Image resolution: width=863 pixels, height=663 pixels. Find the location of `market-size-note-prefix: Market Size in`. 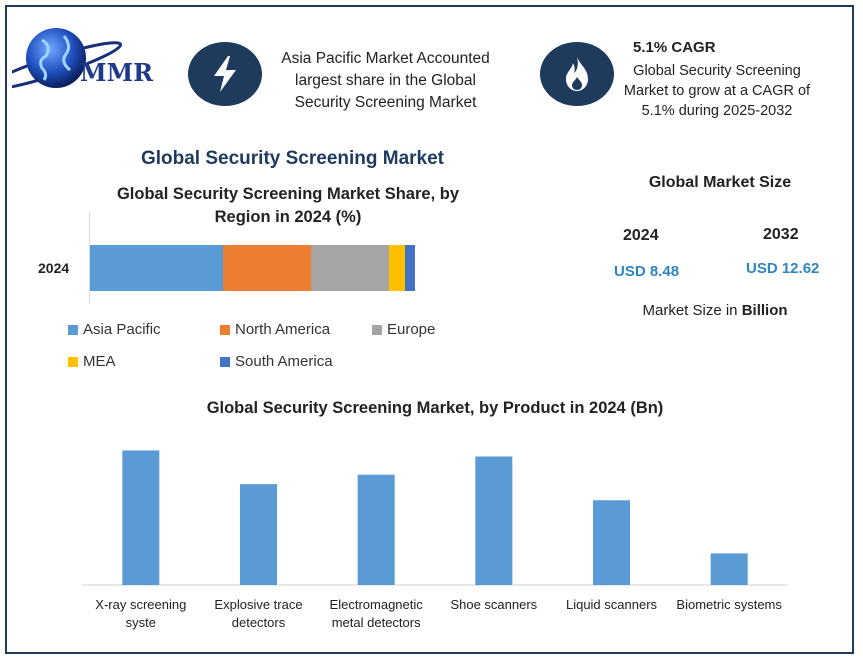

market-size-note-prefix: Market Size in is located at coordinates (692, 310).